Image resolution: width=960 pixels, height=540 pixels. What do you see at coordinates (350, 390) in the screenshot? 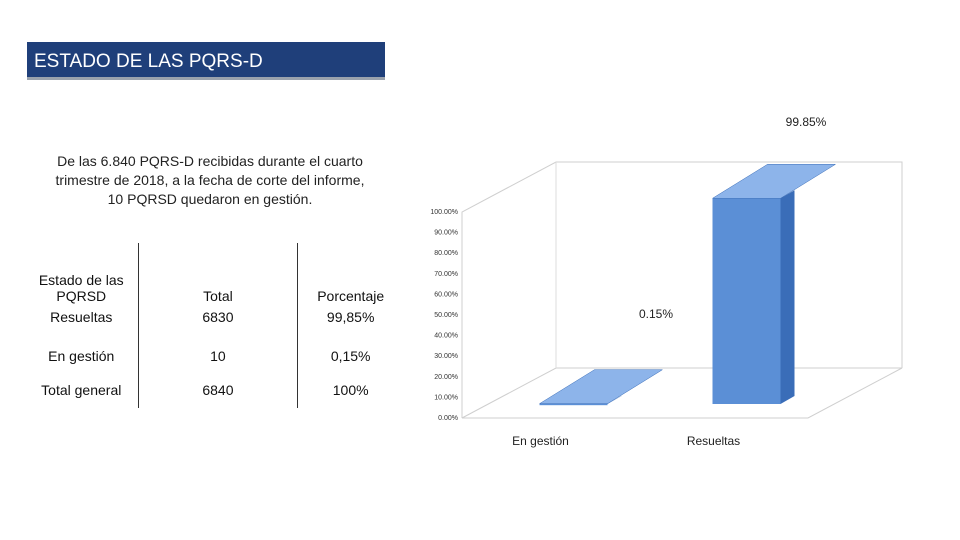
I see `table-cell-percent: 100%` at bounding box center [350, 390].